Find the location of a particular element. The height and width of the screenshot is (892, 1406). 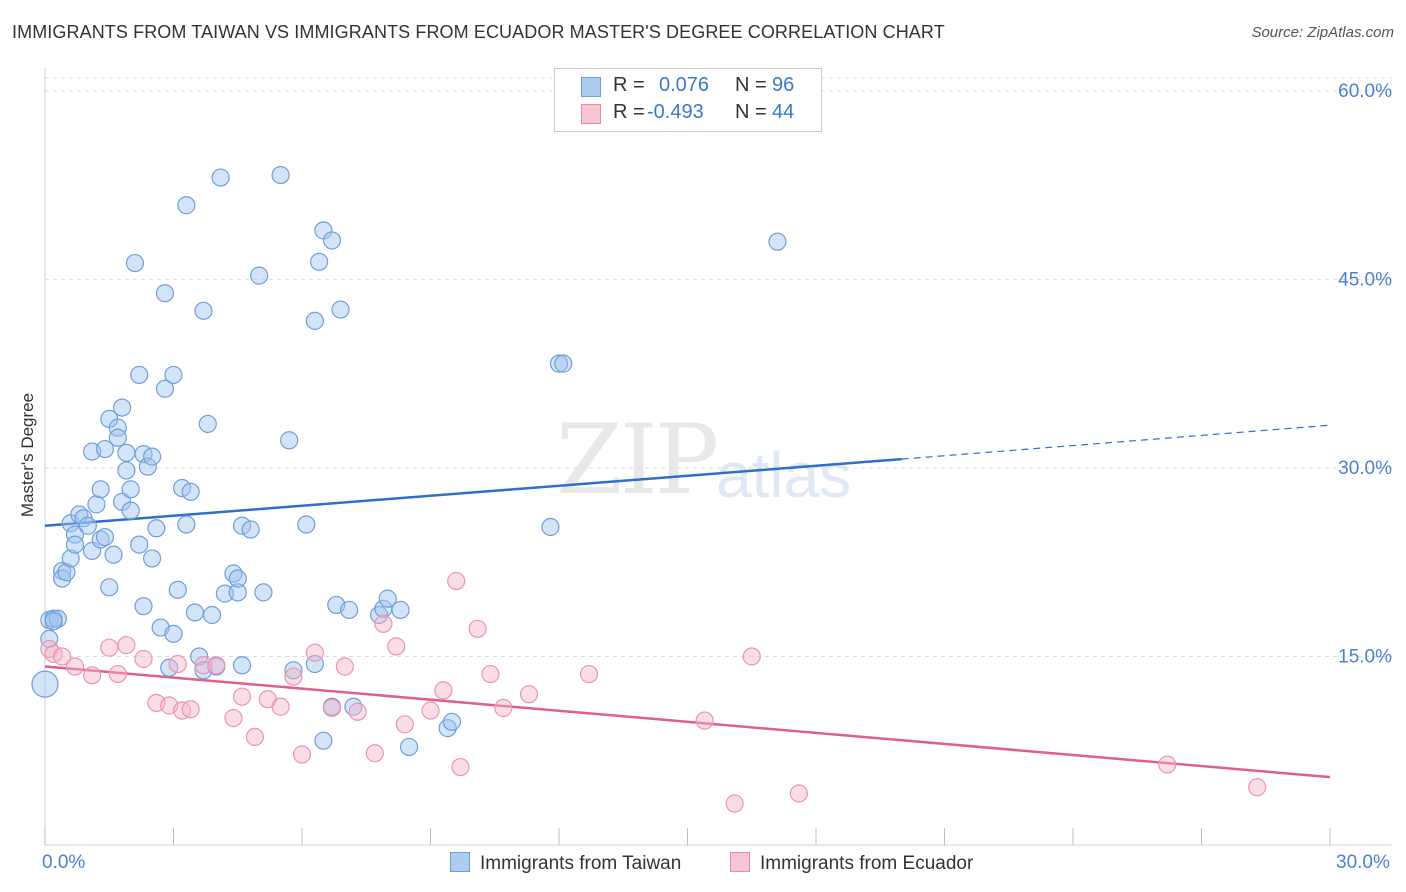

y-tick-label: 15.0% is located at coordinates (1365, 656).